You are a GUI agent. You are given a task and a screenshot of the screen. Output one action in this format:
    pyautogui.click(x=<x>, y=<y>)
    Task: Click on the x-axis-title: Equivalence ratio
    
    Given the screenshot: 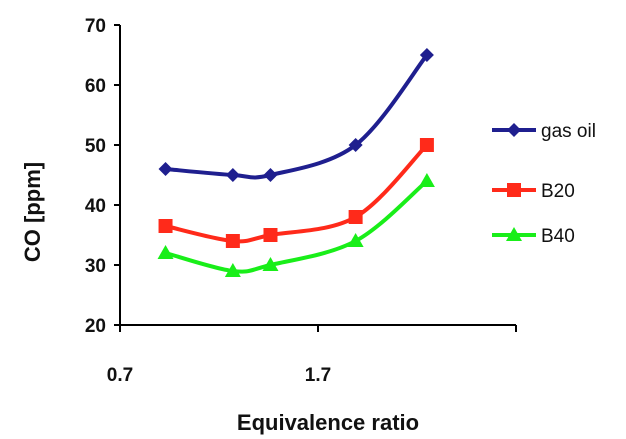 What is the action you would take?
    pyautogui.click(x=328, y=422)
    